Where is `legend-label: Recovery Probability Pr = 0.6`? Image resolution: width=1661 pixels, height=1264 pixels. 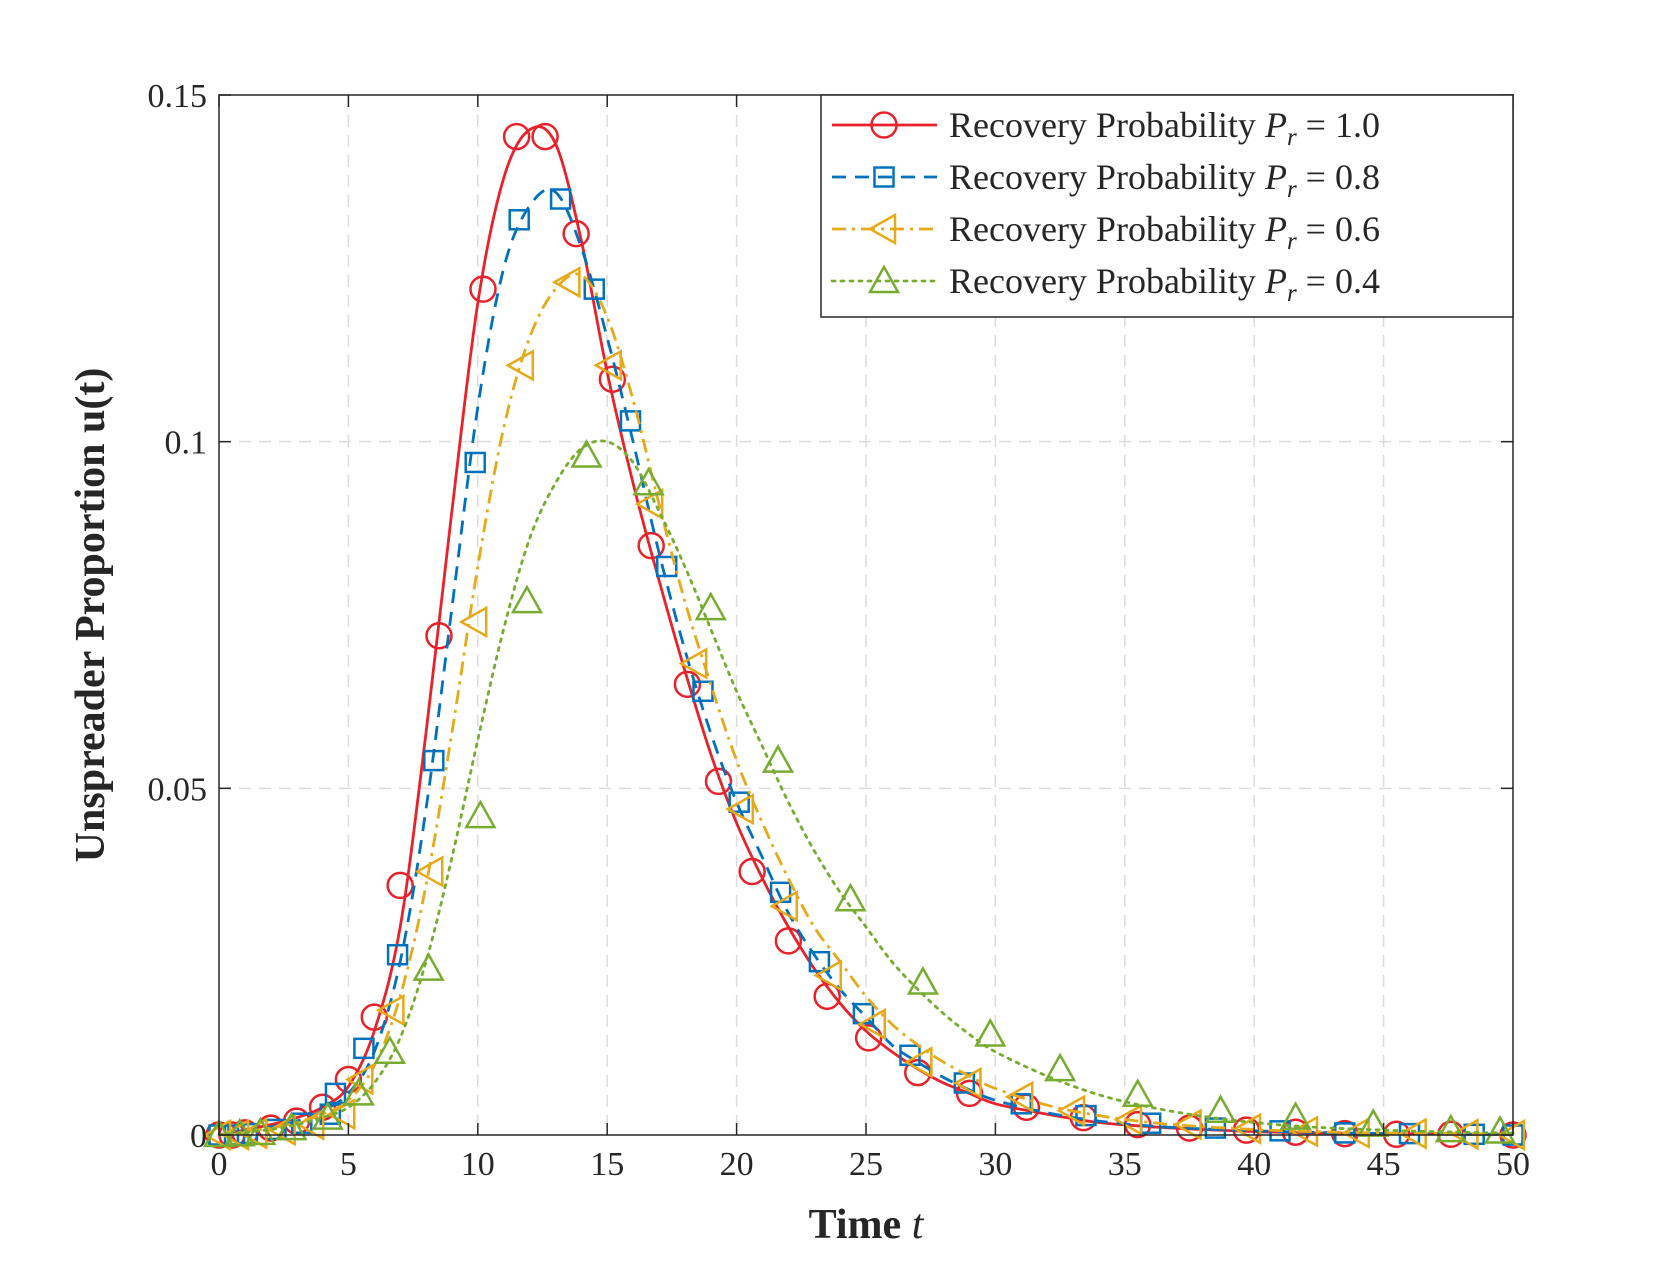 legend-label: Recovery Probability Pr = 0.6 is located at coordinates (1164, 232).